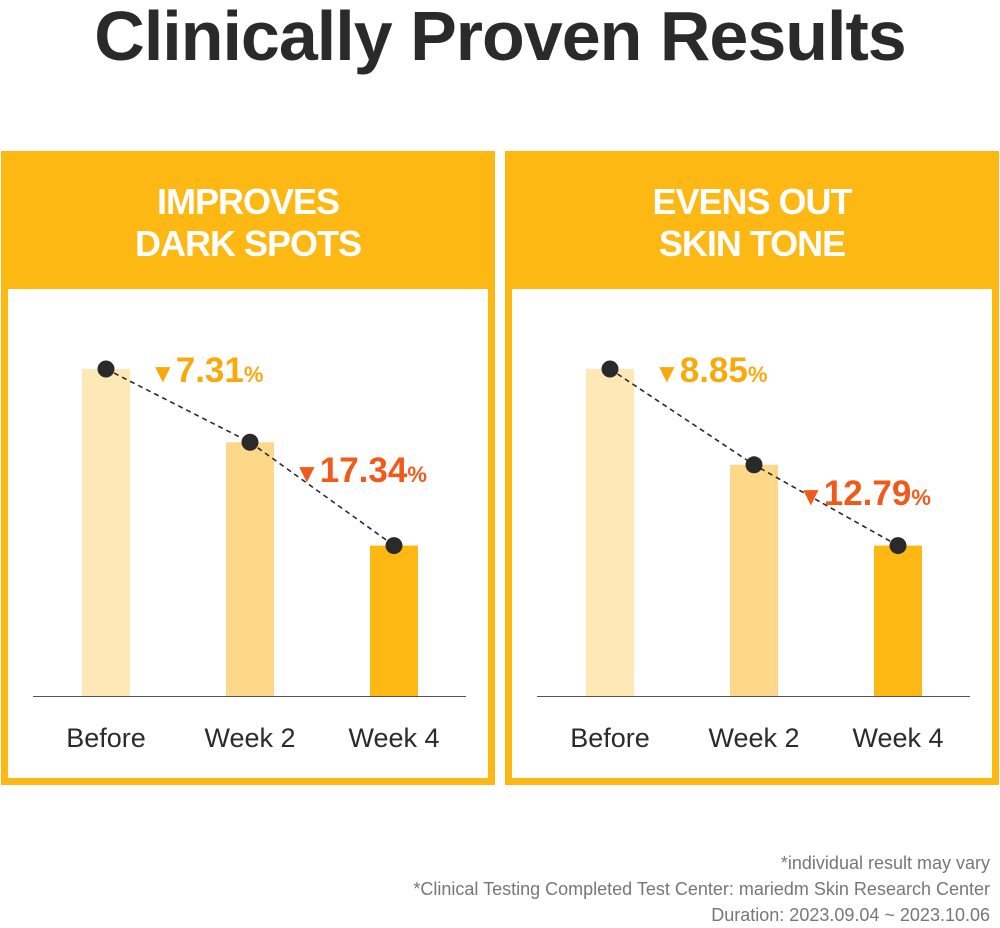 Image resolution: width=1000 pixels, height=928 pixels. I want to click on page-title: Clinically Proven Results, so click(500, 37).